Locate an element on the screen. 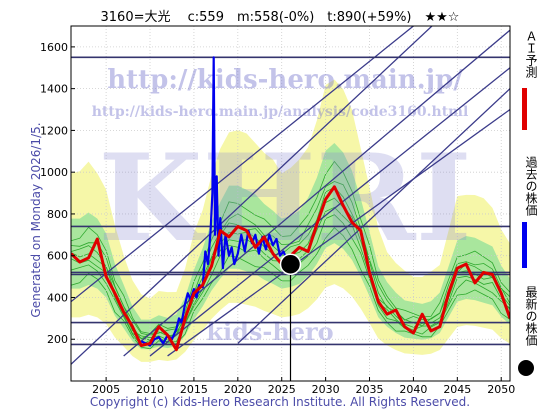 This screenshot has width=560, height=420. x-tick-label: 2035 is located at coordinates (370, 389).